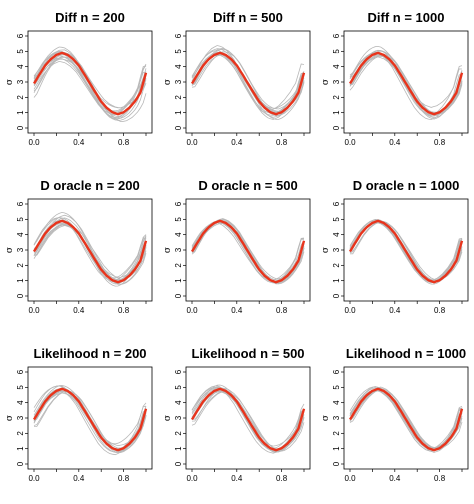 Image resolution: width=474 pixels, height=504 pixels. I want to click on chart-panel: Diff n = 200 σ 0 1 2 3 4 5 6 0.0 0.4 0.8, so click(79, 84).